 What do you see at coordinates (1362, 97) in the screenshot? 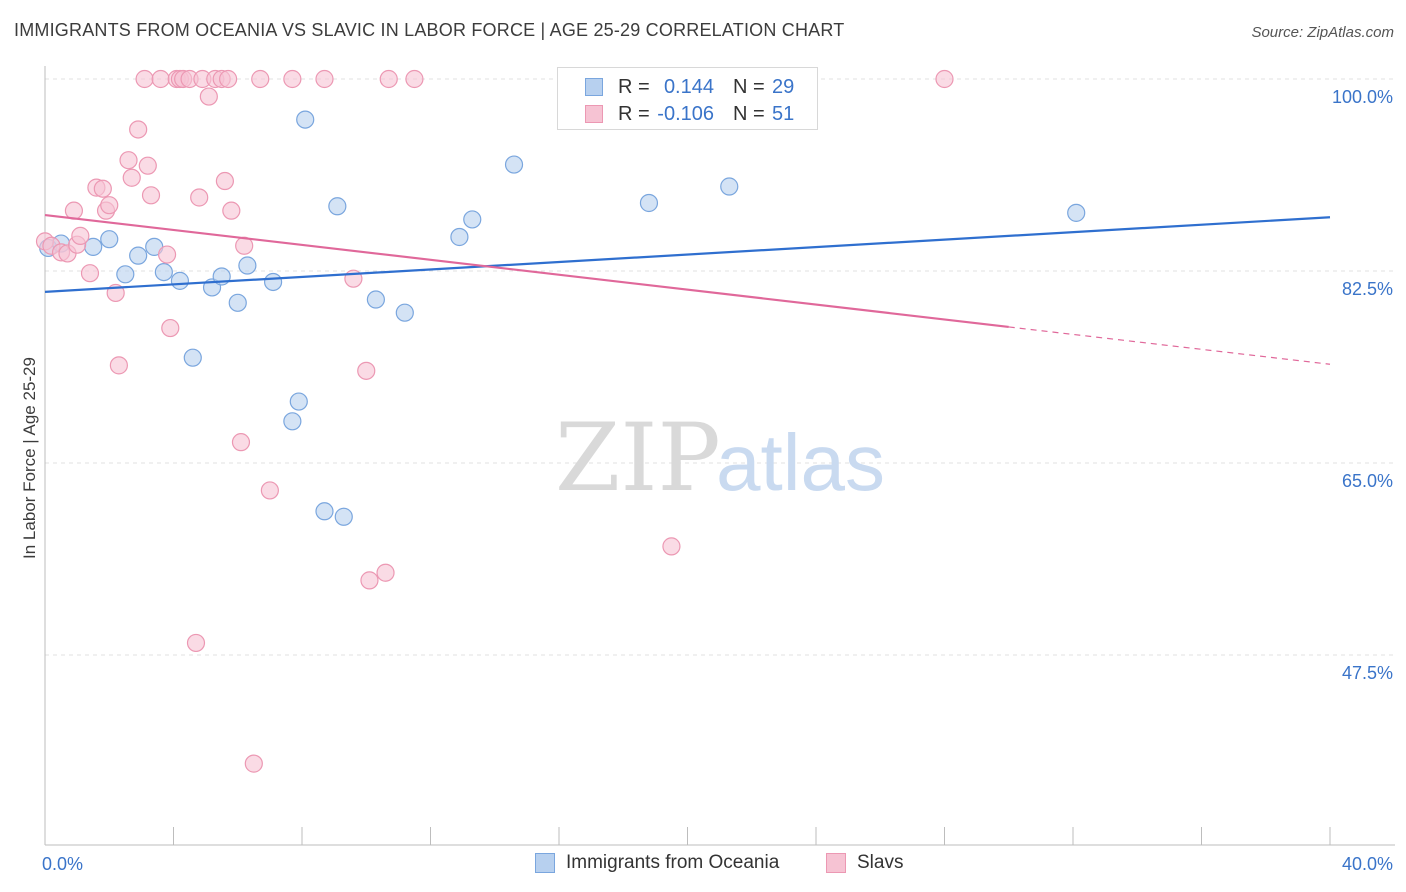
I see `y-tick-label: 100.0%` at bounding box center [1362, 97].